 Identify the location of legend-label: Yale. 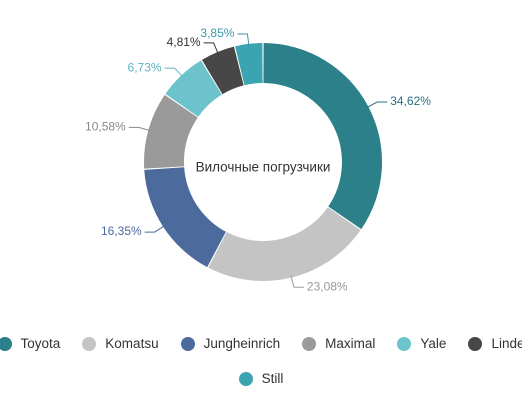
(433, 343).